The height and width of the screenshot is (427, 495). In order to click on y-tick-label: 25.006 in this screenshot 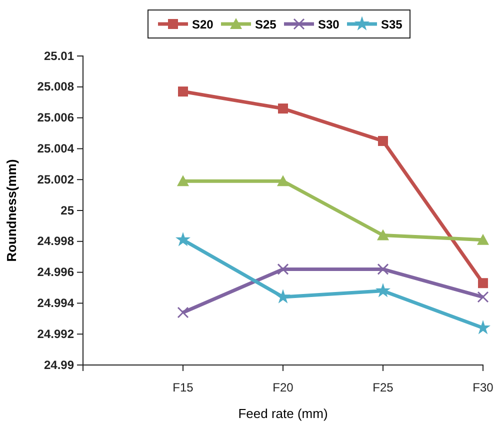, I will do `click(55, 117)`.